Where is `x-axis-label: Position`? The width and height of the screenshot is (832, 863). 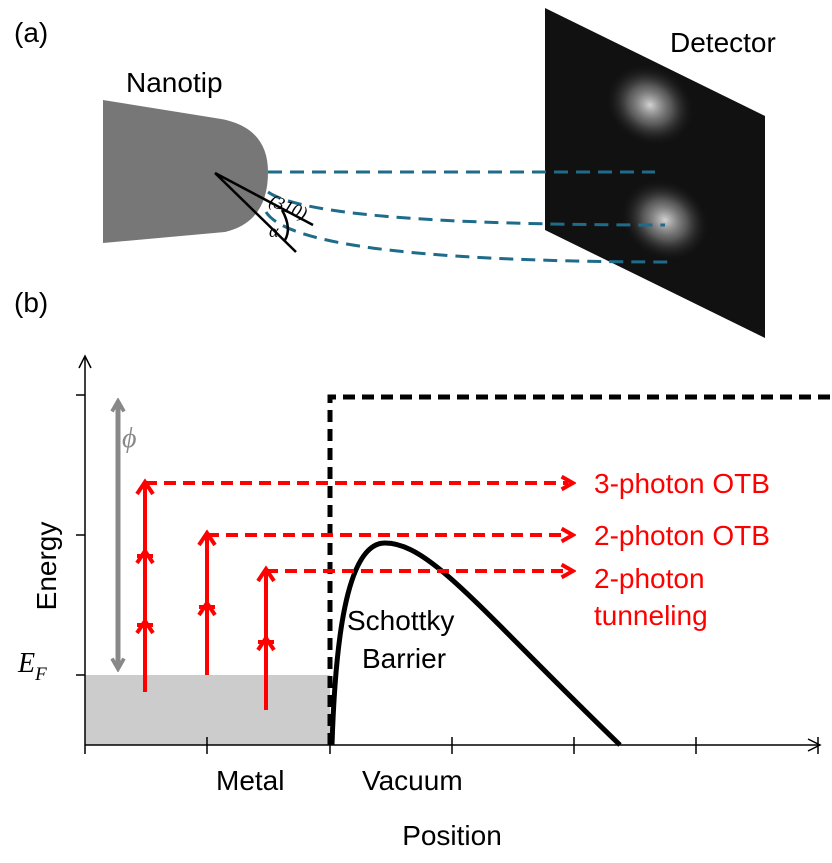
x-axis-label: Position is located at coordinates (452, 835).